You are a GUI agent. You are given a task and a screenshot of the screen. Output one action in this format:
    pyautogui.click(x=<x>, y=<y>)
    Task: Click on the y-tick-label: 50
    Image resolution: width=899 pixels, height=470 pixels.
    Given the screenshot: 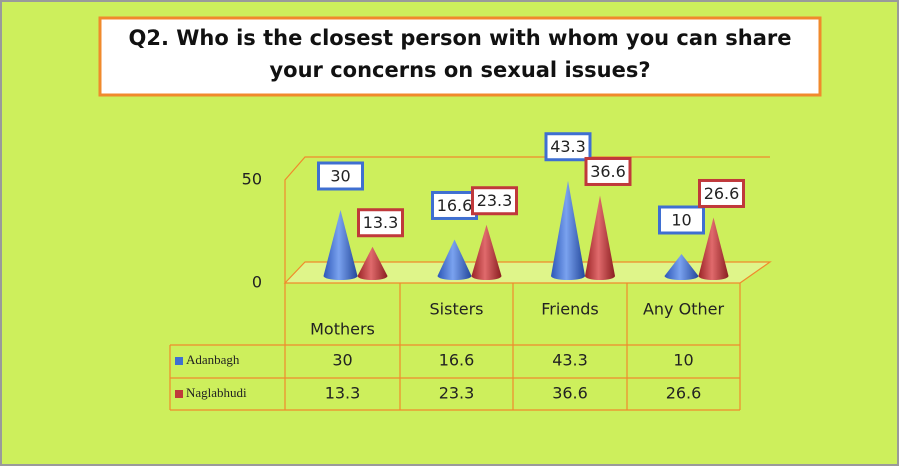 What is the action you would take?
    pyautogui.click(x=252, y=179)
    